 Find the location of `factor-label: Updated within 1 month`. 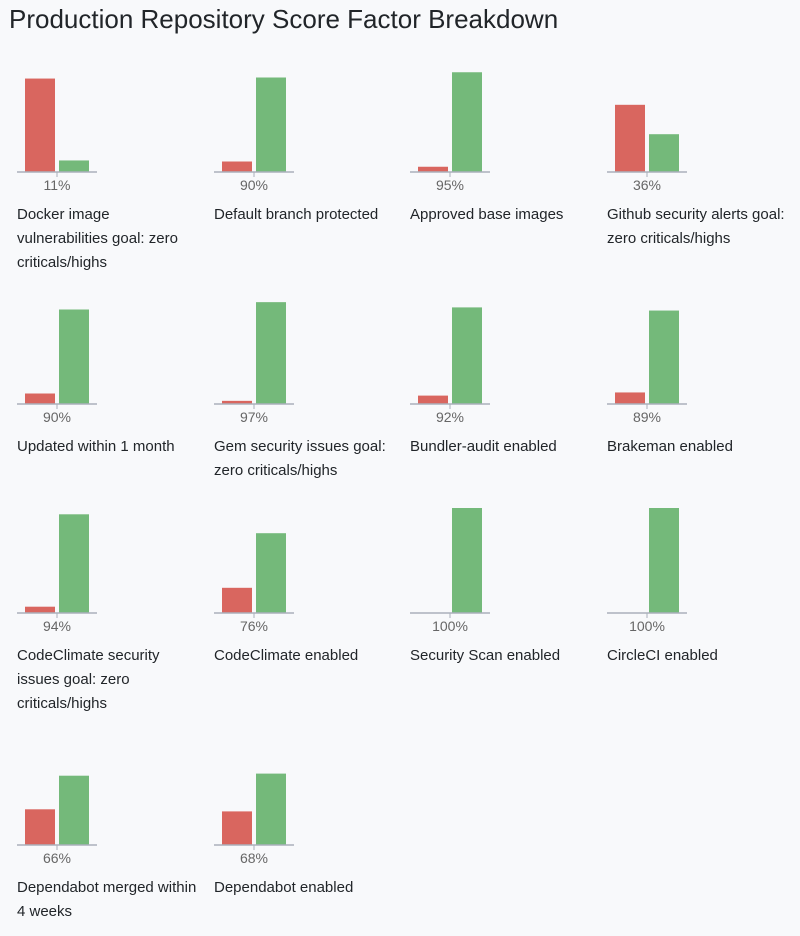

factor-label: Updated within 1 month is located at coordinates (96, 446).